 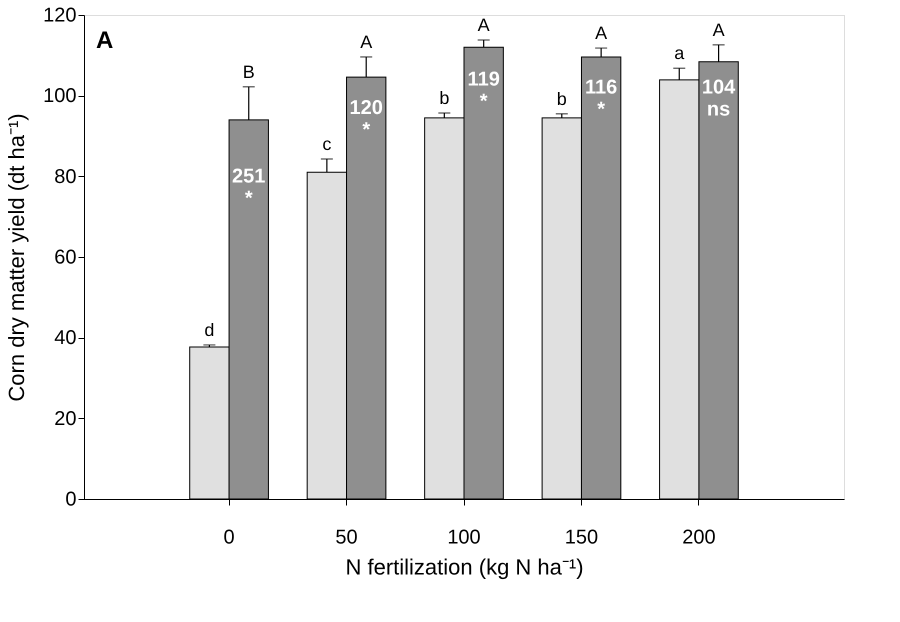 I want to click on x-tick-label: 150, so click(x=581, y=537).